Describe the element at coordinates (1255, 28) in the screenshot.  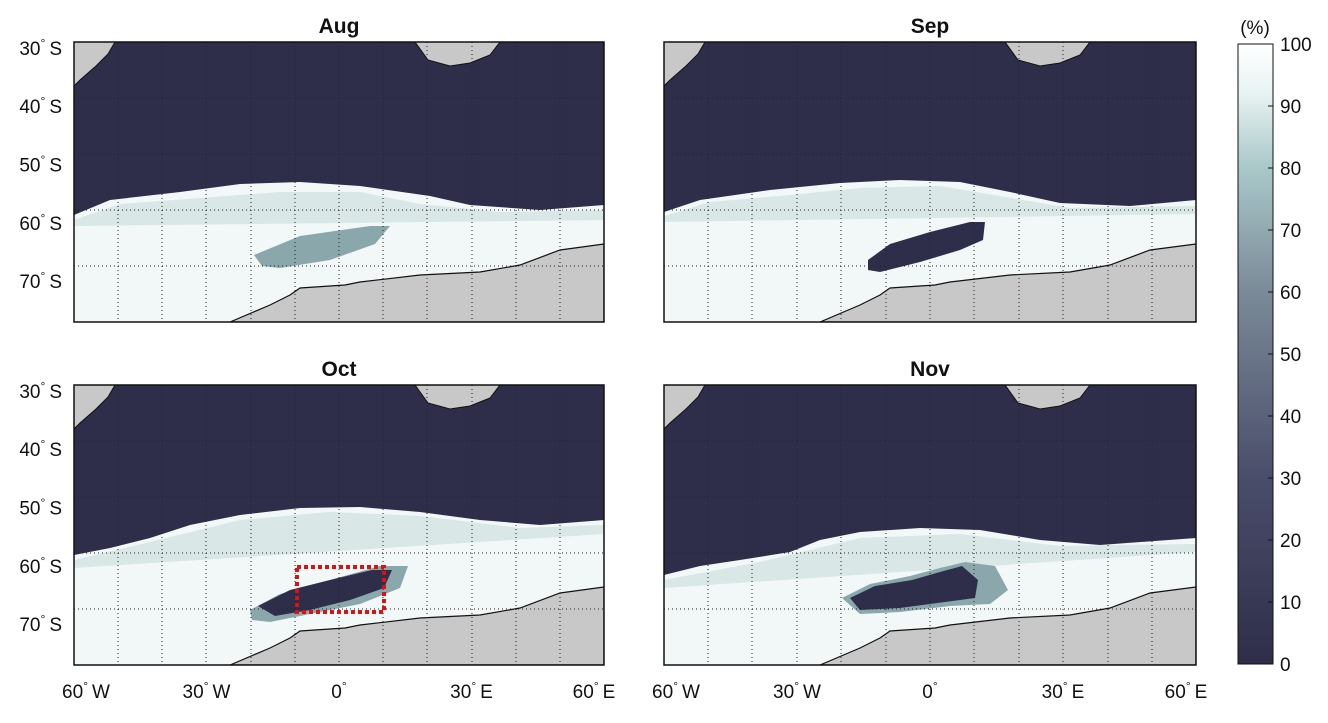
I see `colorbar-unit: (%)` at that location.